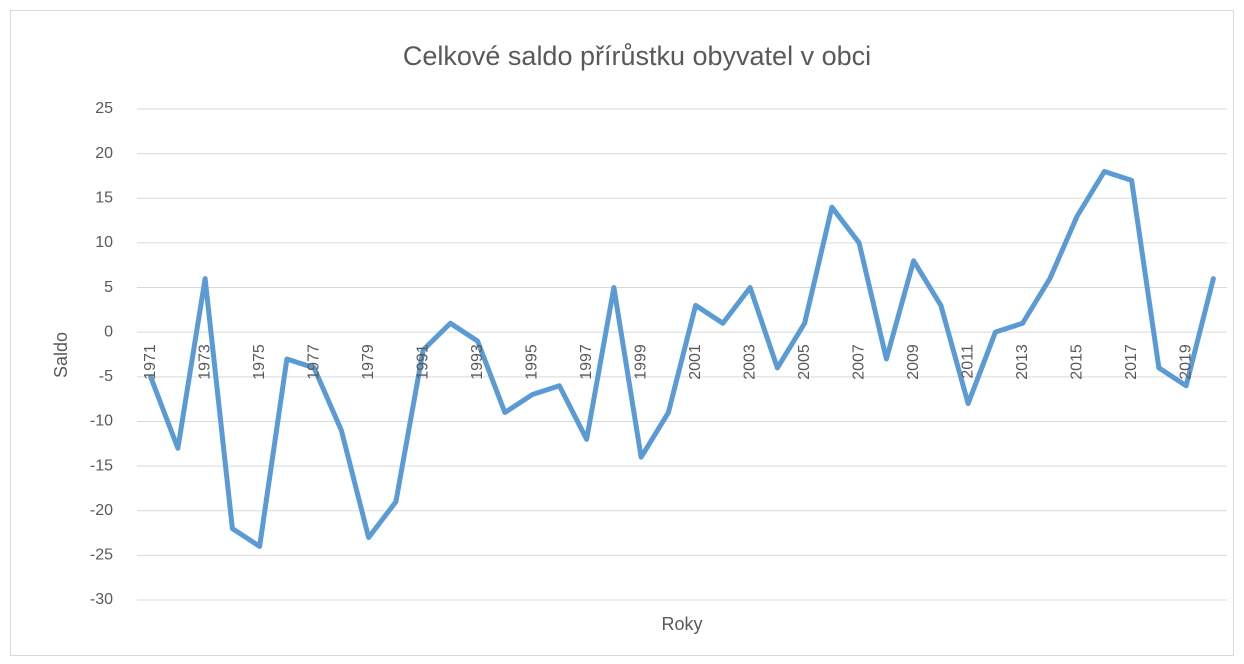 This screenshot has width=1244, height=664. Describe the element at coordinates (101, 421) in the screenshot. I see `y-tick-label: -10` at that location.